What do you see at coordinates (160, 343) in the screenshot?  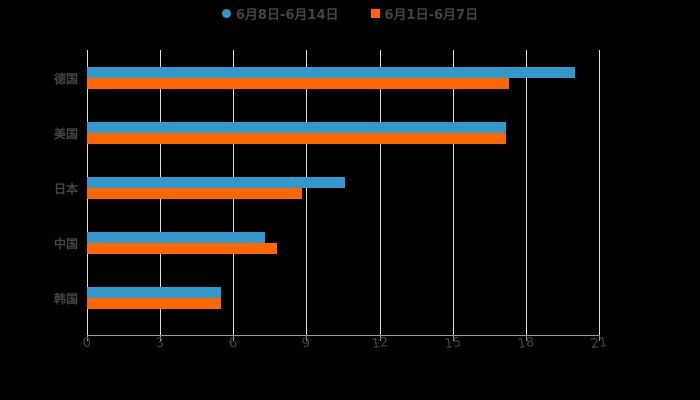 I see `x-tick-label: 3` at bounding box center [160, 343].